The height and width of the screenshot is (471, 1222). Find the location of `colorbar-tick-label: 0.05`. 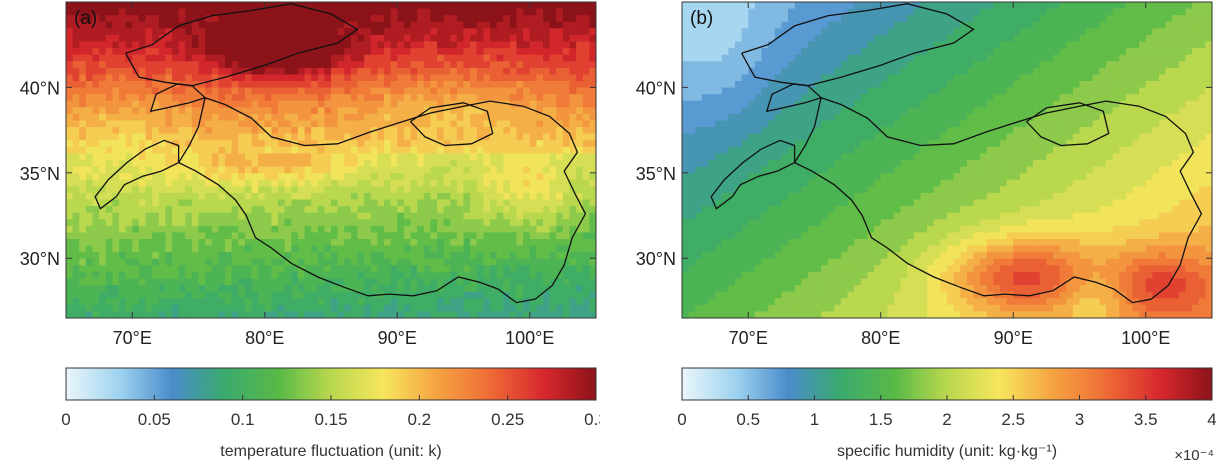

colorbar-tick-label: 0.05 is located at coordinates (154, 419).